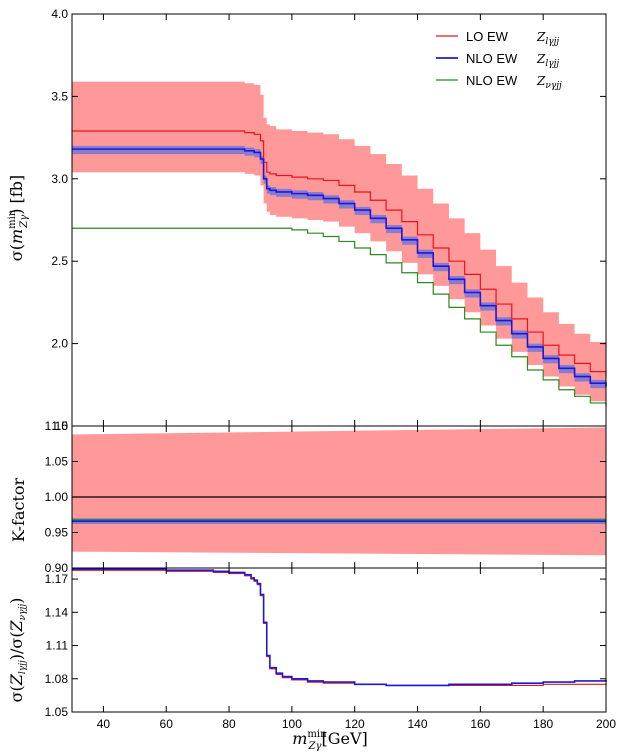 Image resolution: width=630 pixels, height=753 pixels. I want to click on y-tick-label: 4.0, so click(59, 14).